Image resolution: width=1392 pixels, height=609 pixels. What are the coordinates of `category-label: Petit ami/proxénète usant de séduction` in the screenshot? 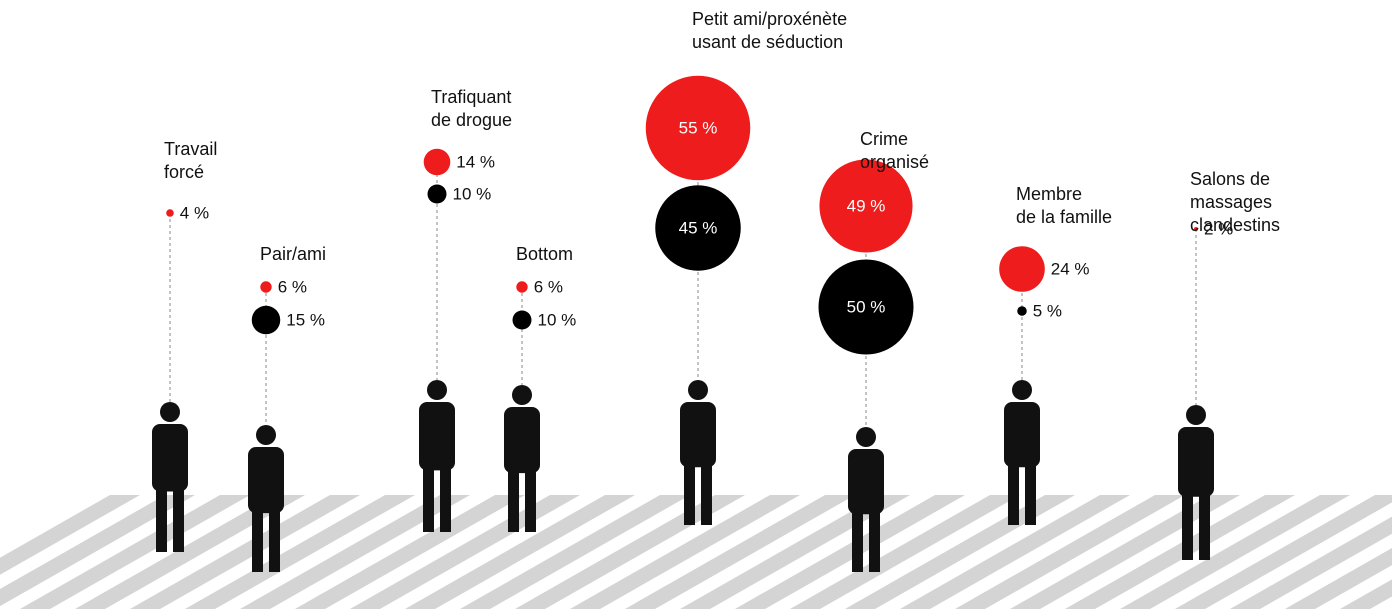 It's located at (770, 30).